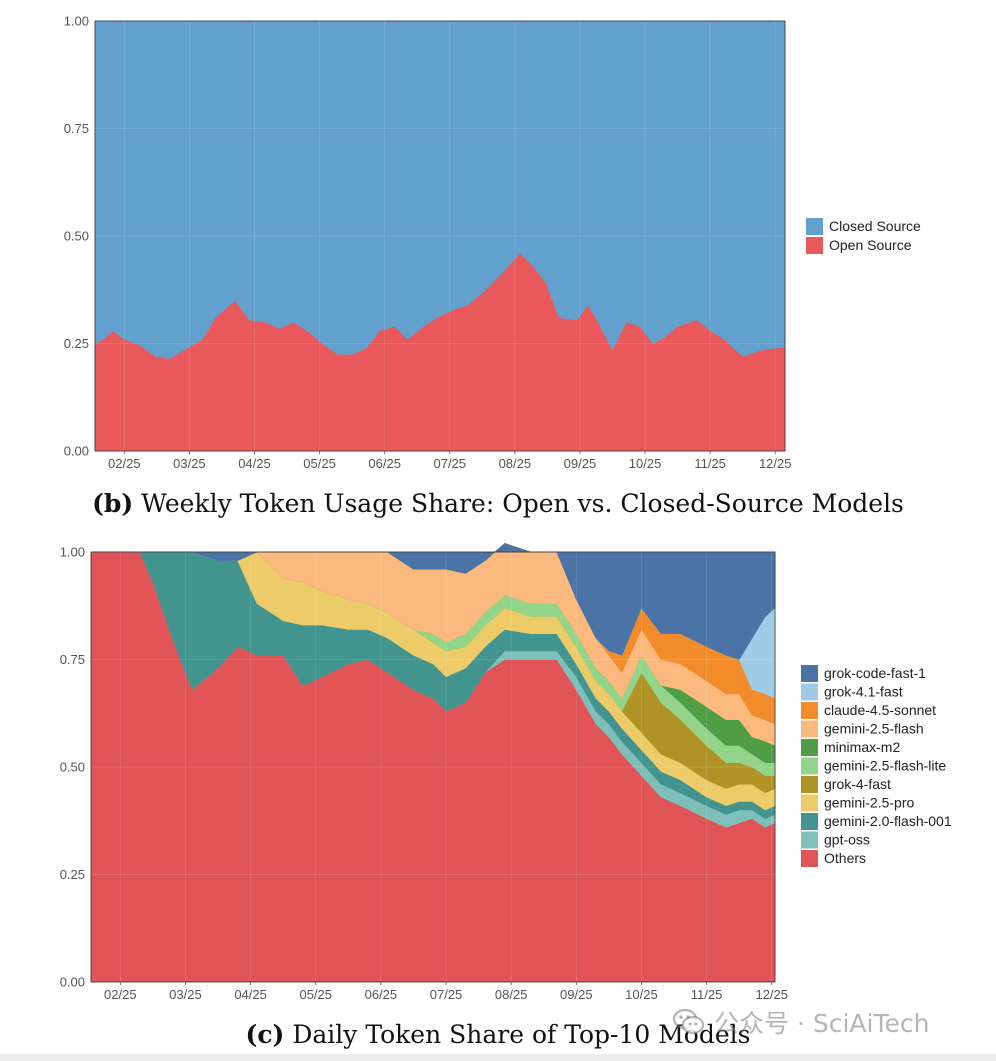  What do you see at coordinates (875, 226) in the screenshot?
I see `legend-label-closed-source: Closed Source` at bounding box center [875, 226].